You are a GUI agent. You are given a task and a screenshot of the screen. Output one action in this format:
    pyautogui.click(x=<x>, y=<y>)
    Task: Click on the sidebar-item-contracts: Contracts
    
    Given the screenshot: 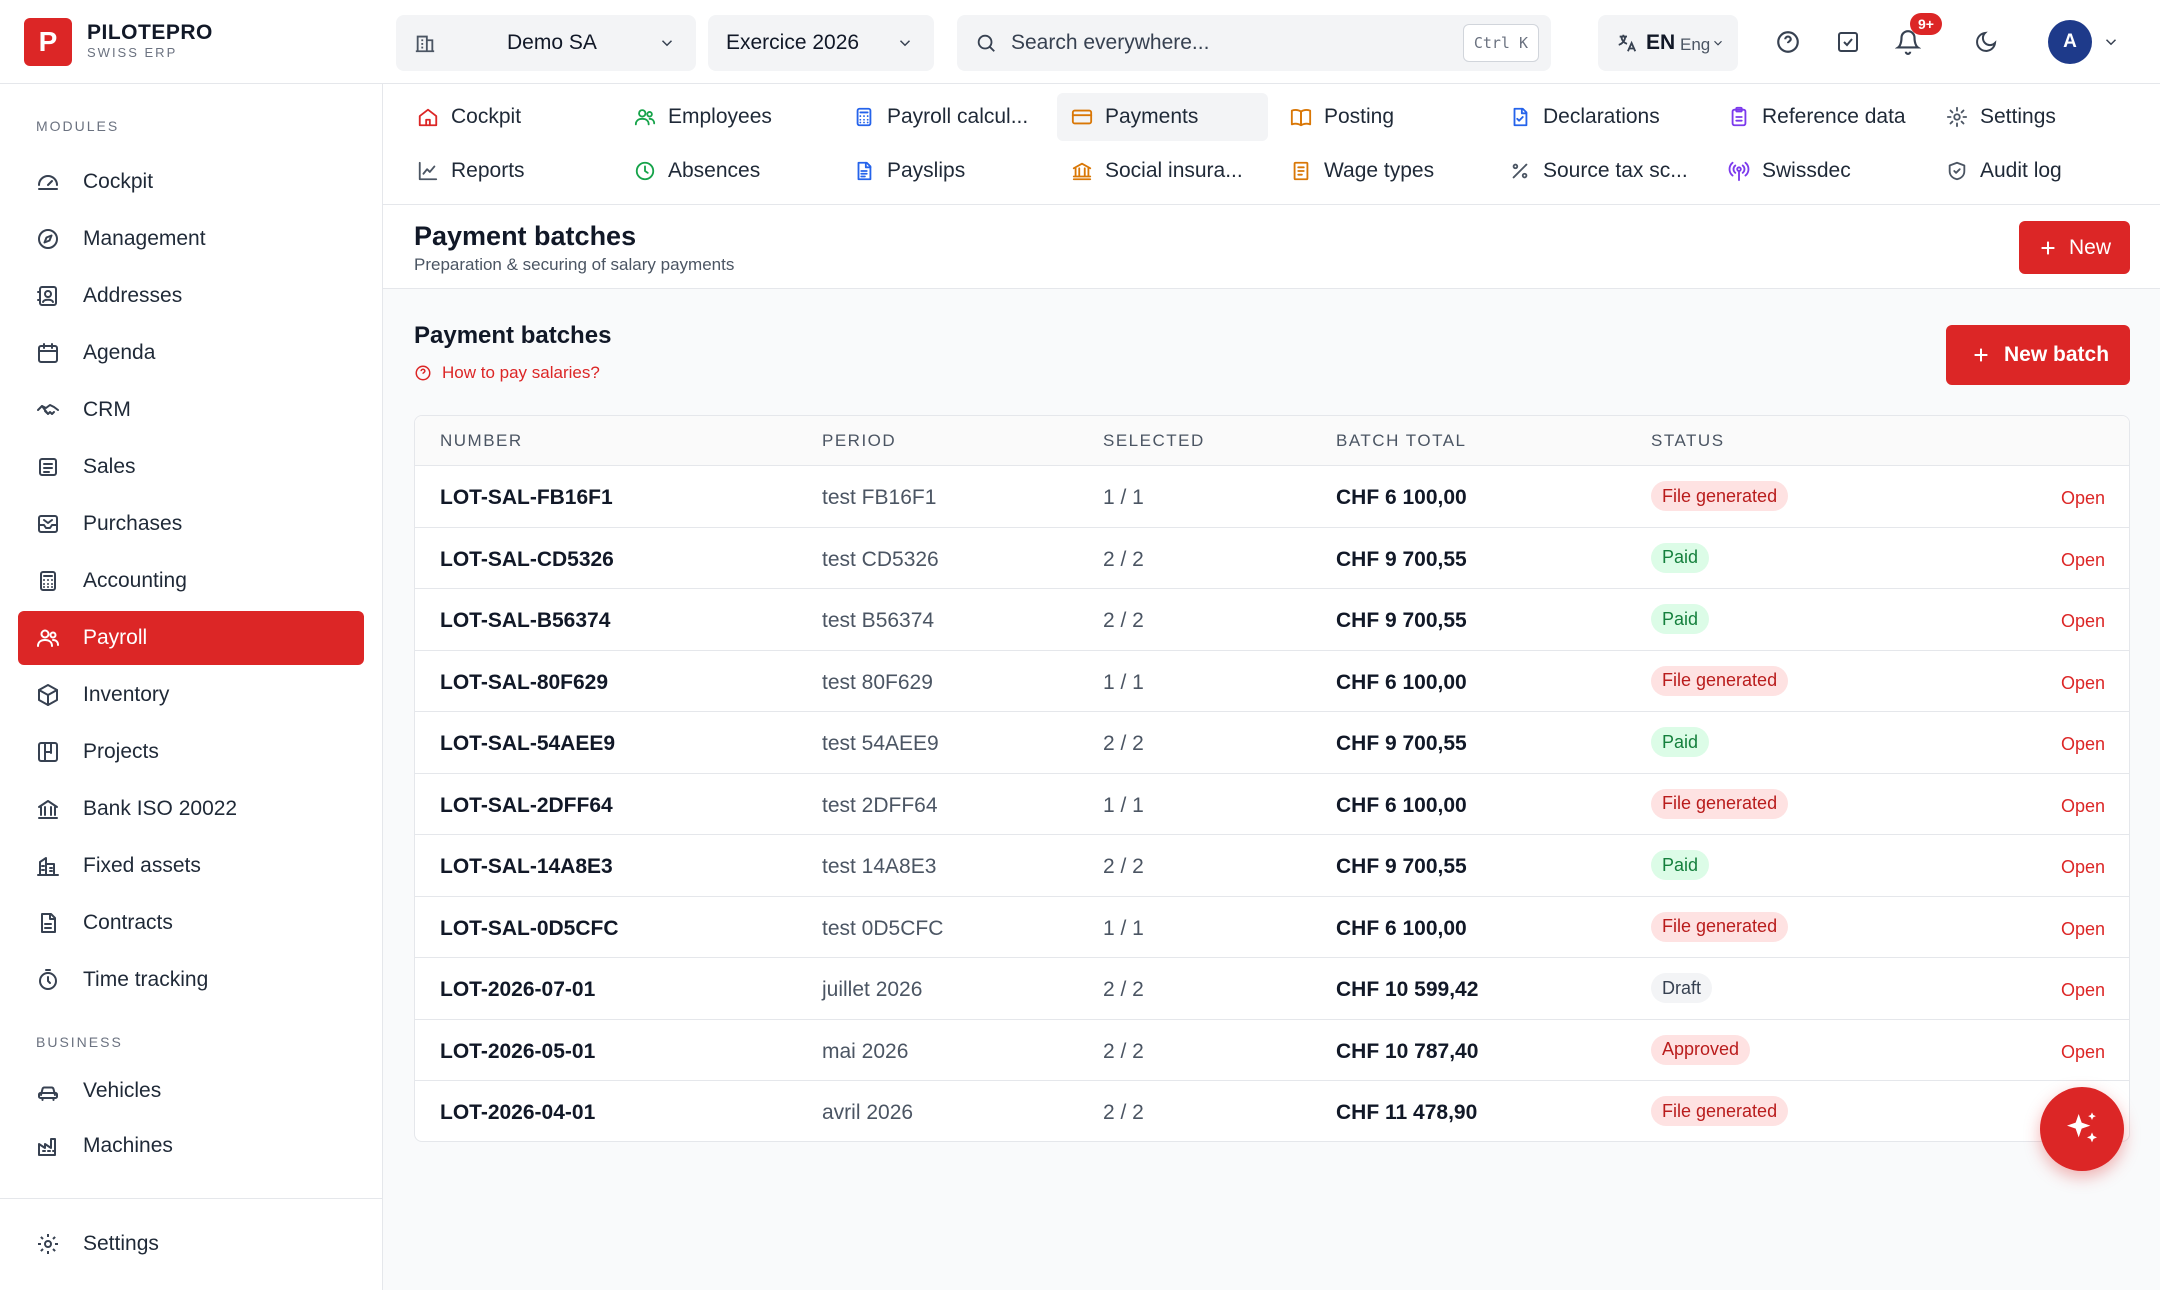 What is the action you would take?
    pyautogui.click(x=191, y=923)
    